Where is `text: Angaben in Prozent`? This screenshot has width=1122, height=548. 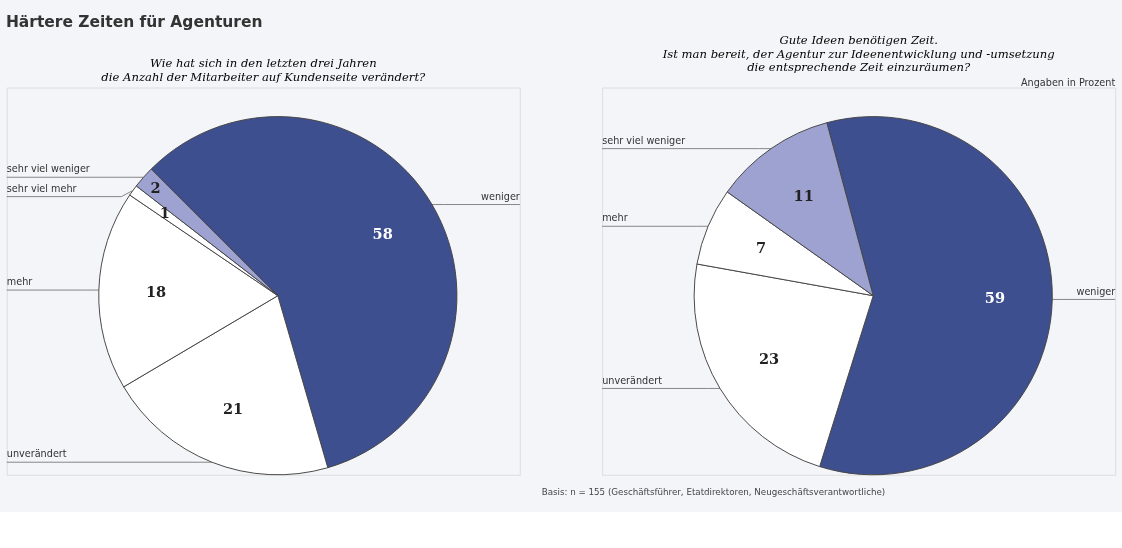
text: Angaben in Prozent is located at coordinates (1068, 82).